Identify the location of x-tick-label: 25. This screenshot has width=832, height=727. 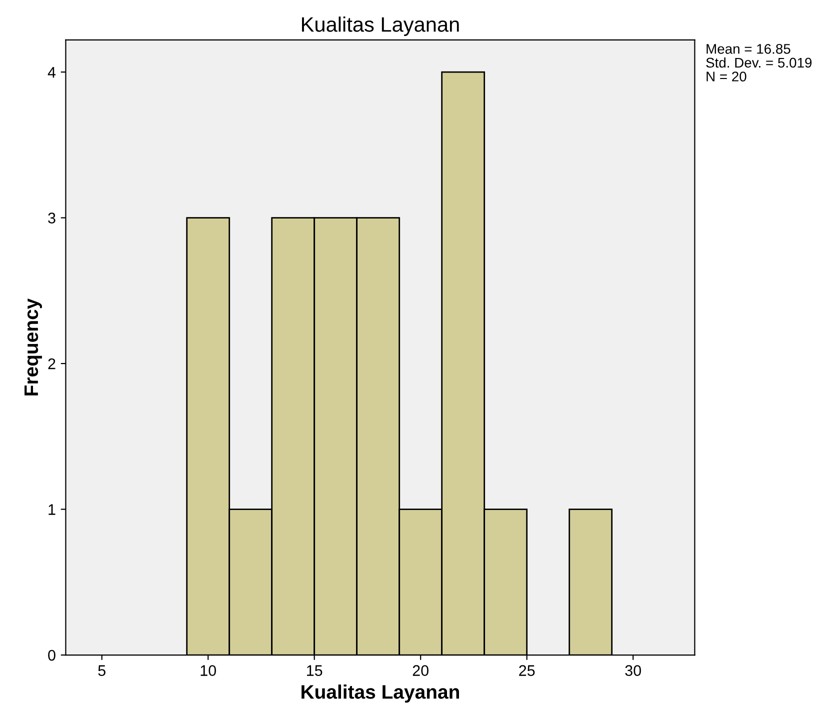
(527, 670).